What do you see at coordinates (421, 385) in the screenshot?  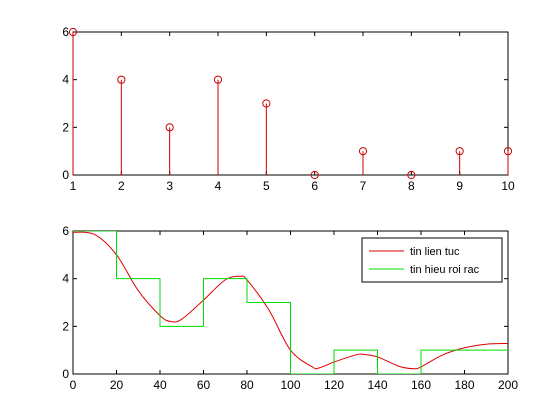 I see `x-tick-label: 160` at bounding box center [421, 385].